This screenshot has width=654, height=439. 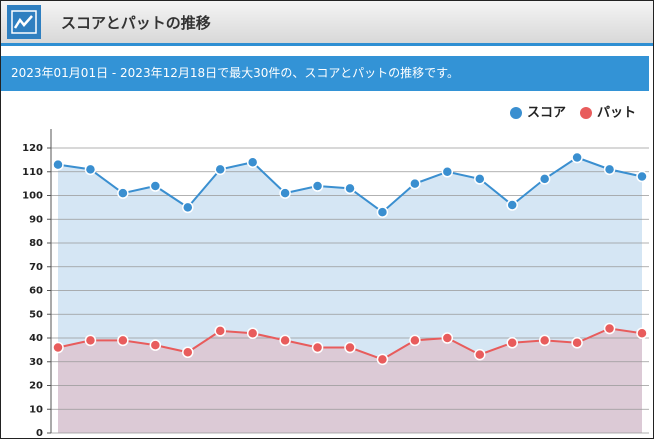 What do you see at coordinates (36, 338) in the screenshot?
I see `y-tick-label: 40` at bounding box center [36, 338].